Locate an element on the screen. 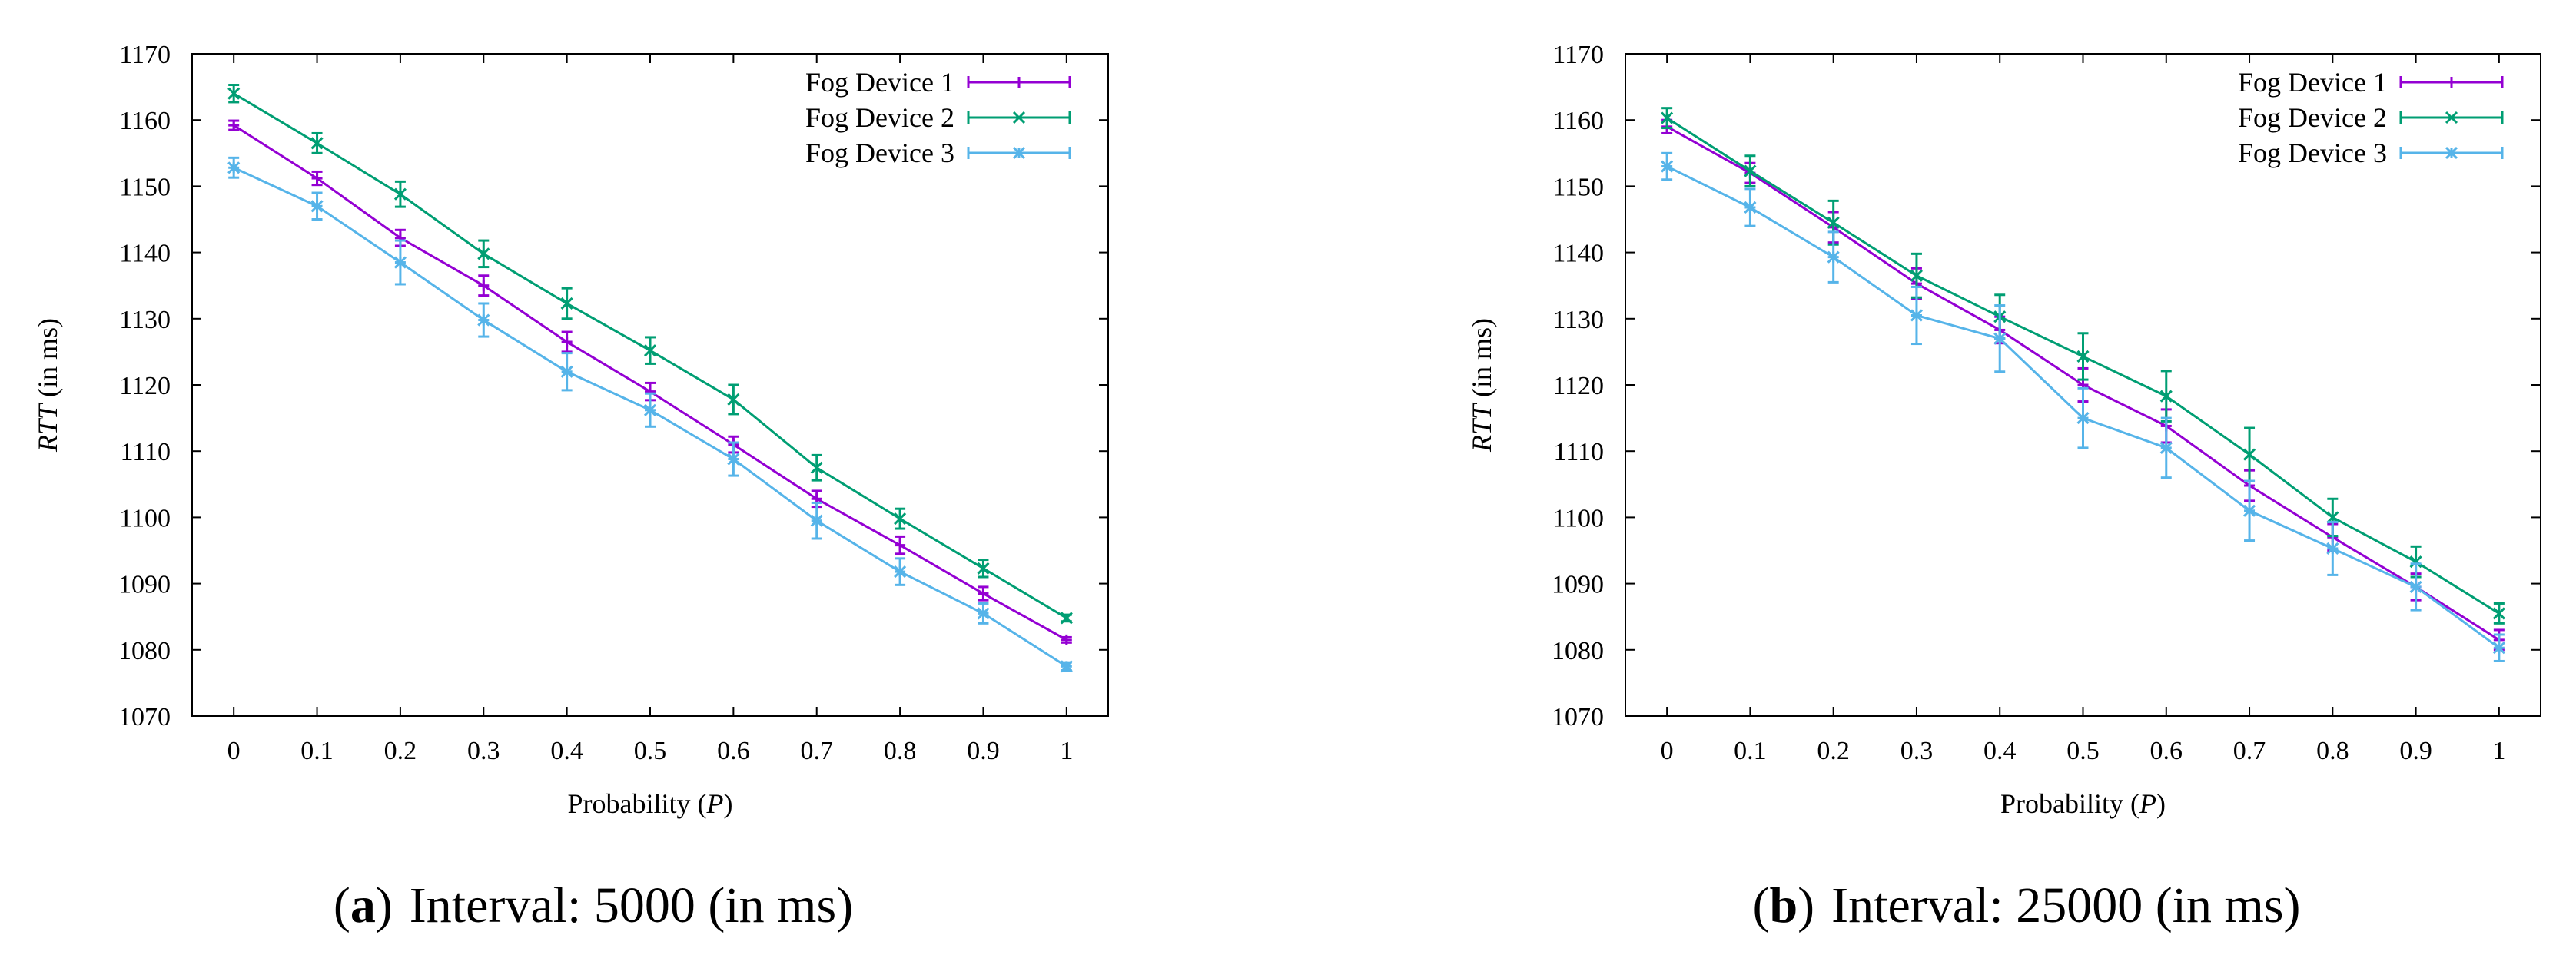  y-tick-label: 1090 is located at coordinates (1578, 585).